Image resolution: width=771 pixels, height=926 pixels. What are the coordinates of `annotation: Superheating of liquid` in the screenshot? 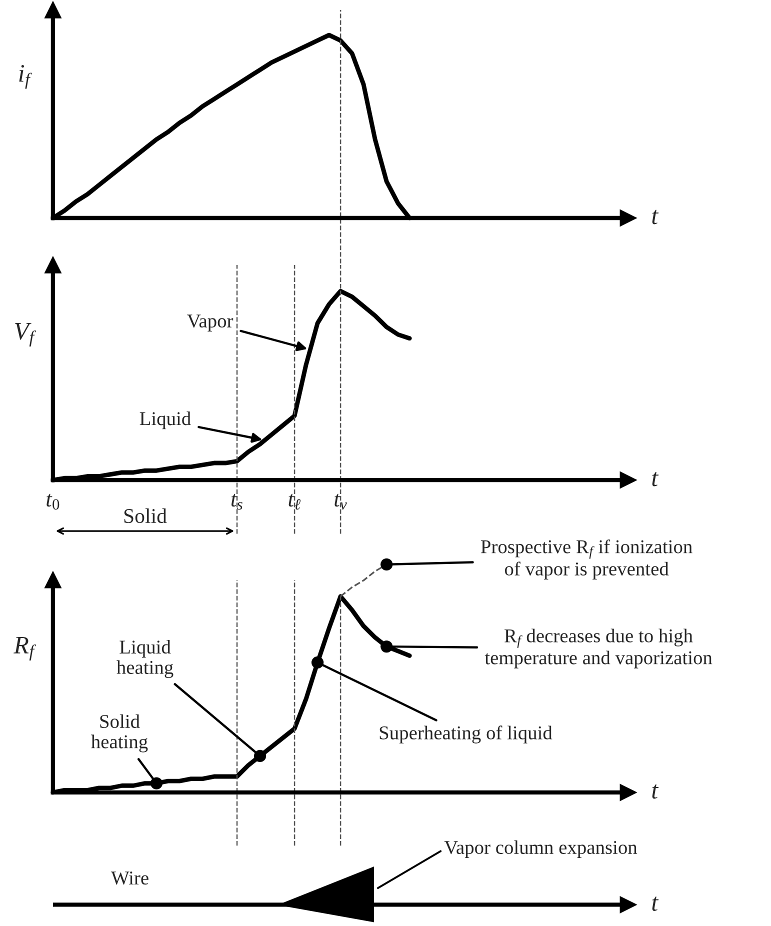 It's located at (466, 735).